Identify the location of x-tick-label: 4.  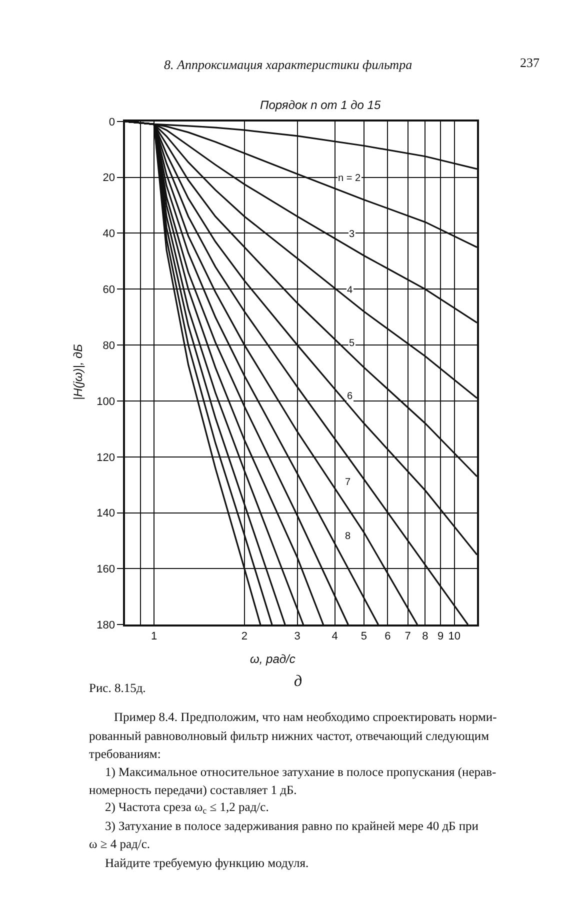
(335, 636).